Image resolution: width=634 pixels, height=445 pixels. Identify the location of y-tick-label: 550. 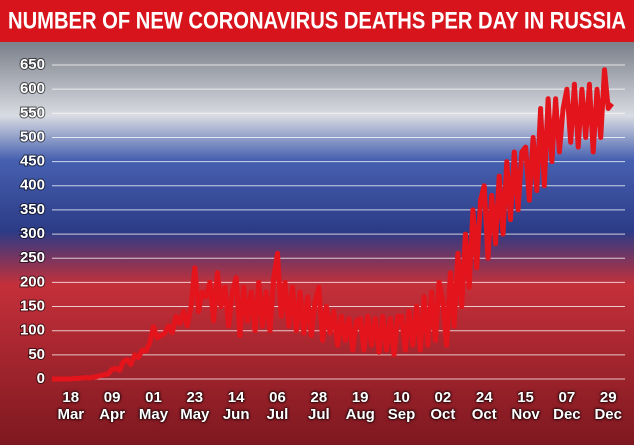
(32, 112).